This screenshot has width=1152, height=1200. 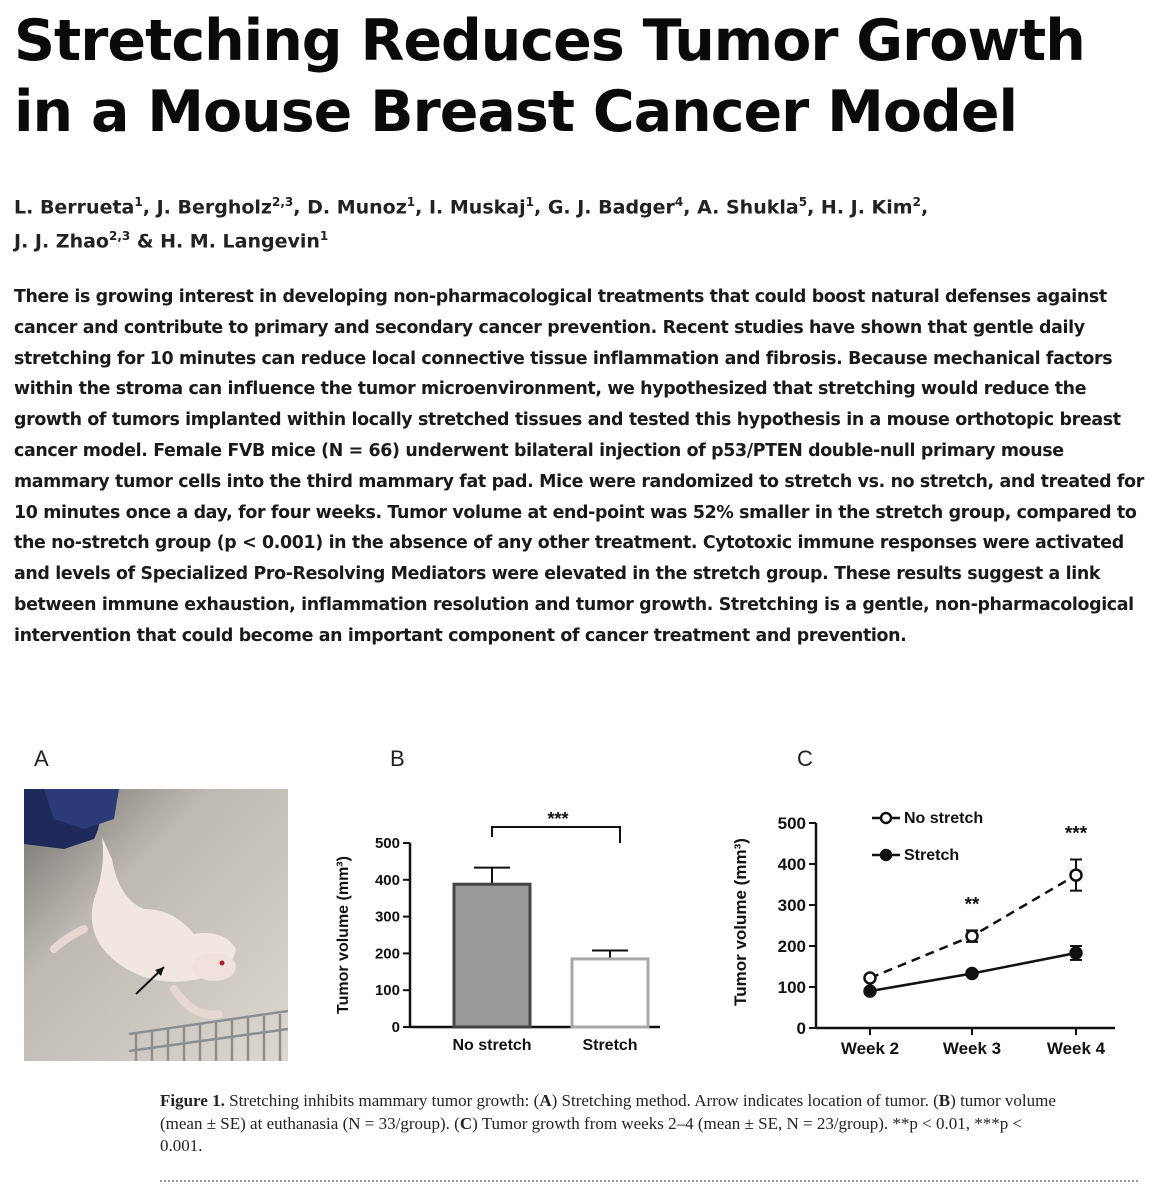 What do you see at coordinates (649, 1181) in the screenshot?
I see `dotted-divider` at bounding box center [649, 1181].